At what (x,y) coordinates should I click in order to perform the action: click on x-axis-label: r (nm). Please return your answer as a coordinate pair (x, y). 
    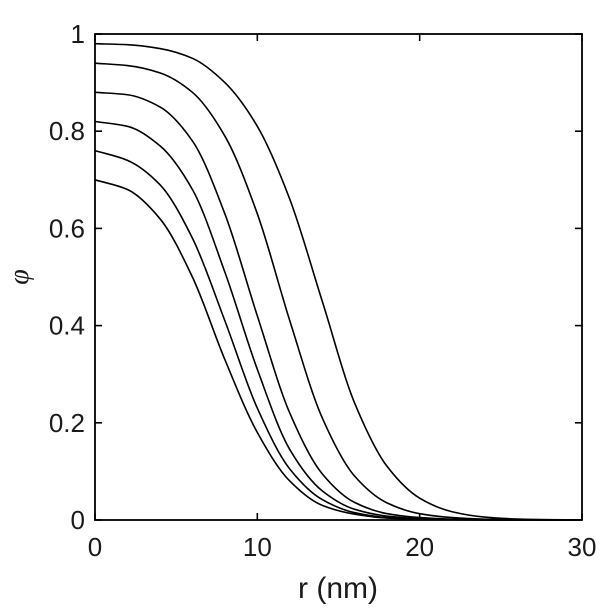
    Looking at the image, I should click on (338, 588).